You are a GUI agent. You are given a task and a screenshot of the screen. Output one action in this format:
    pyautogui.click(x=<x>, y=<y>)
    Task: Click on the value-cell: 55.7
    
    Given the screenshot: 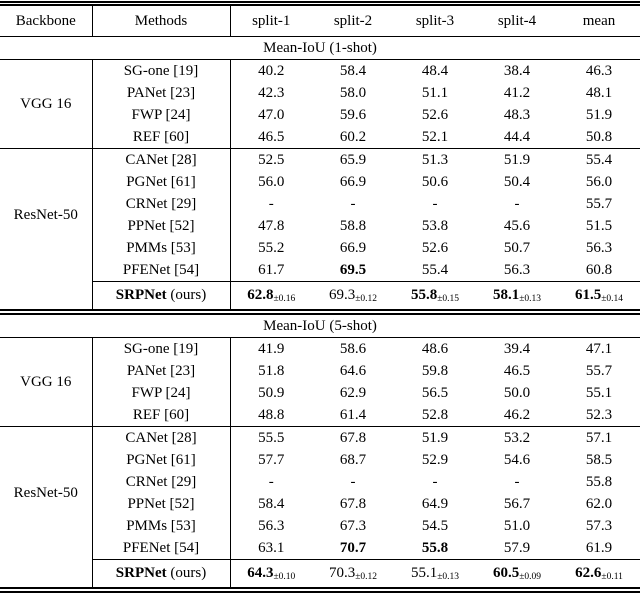 What is the action you would take?
    pyautogui.click(x=599, y=370)
    